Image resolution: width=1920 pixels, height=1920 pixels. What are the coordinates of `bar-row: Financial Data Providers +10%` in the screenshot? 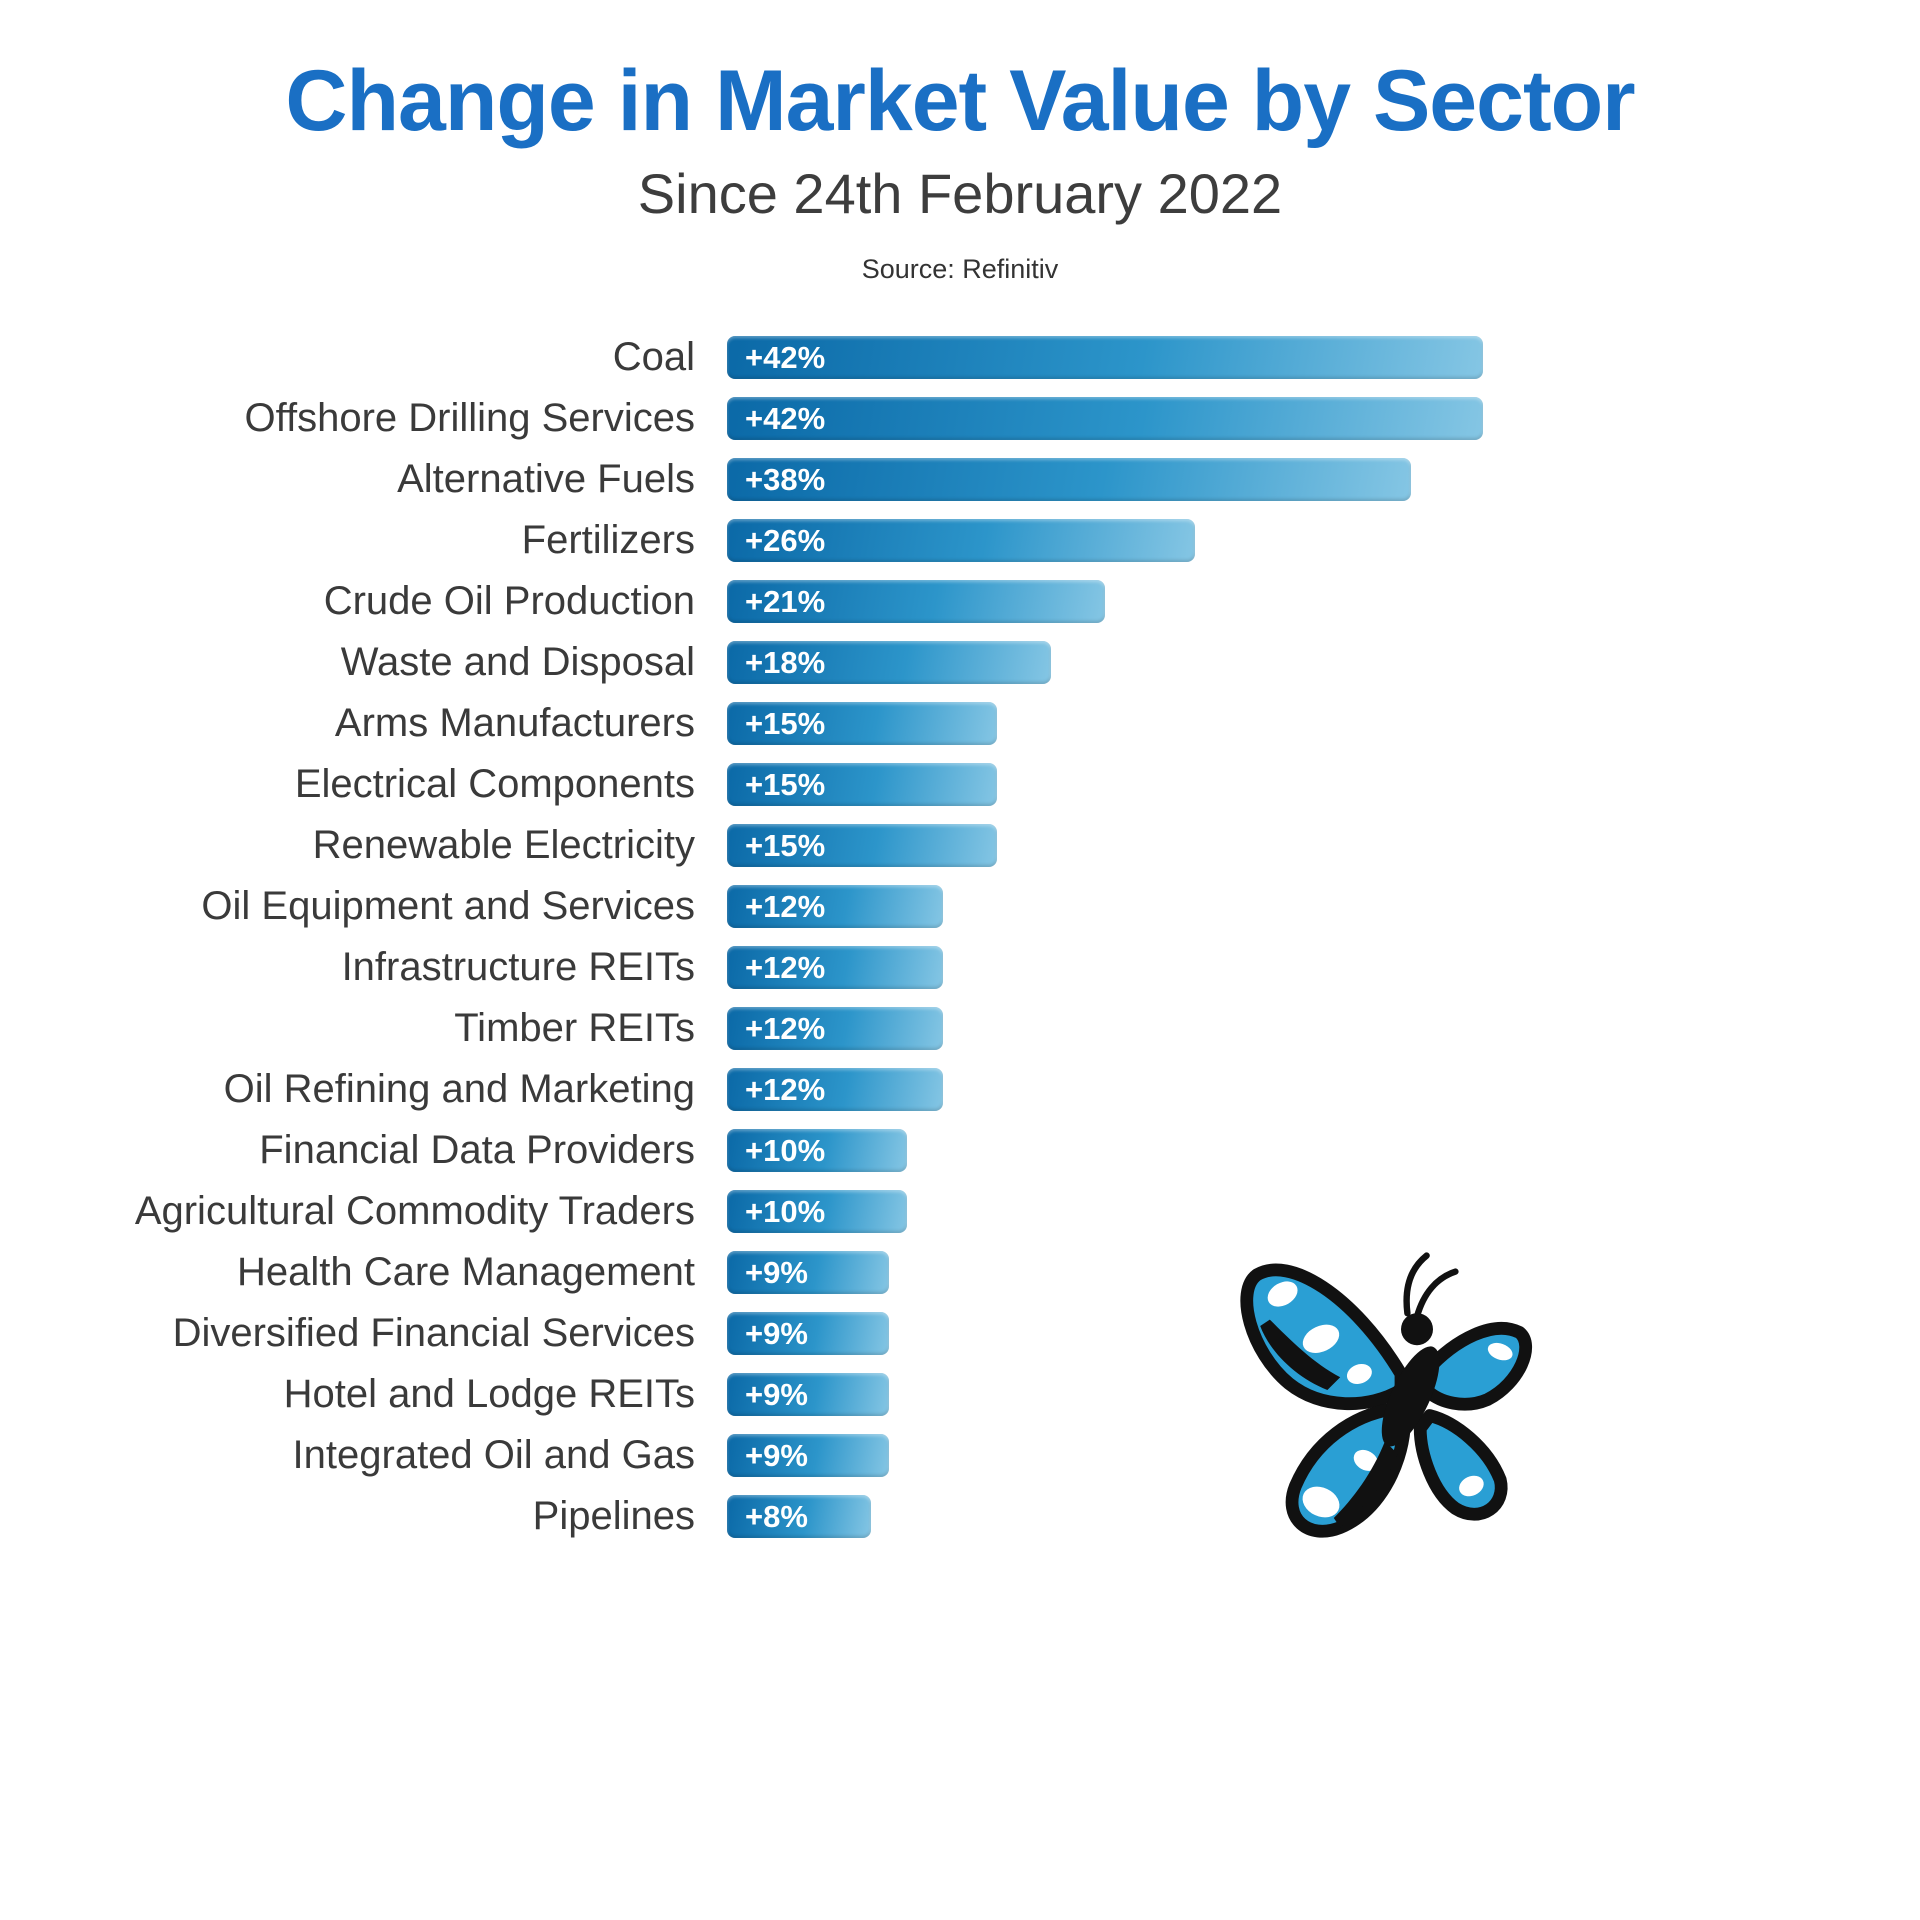 It's located at (960, 1150).